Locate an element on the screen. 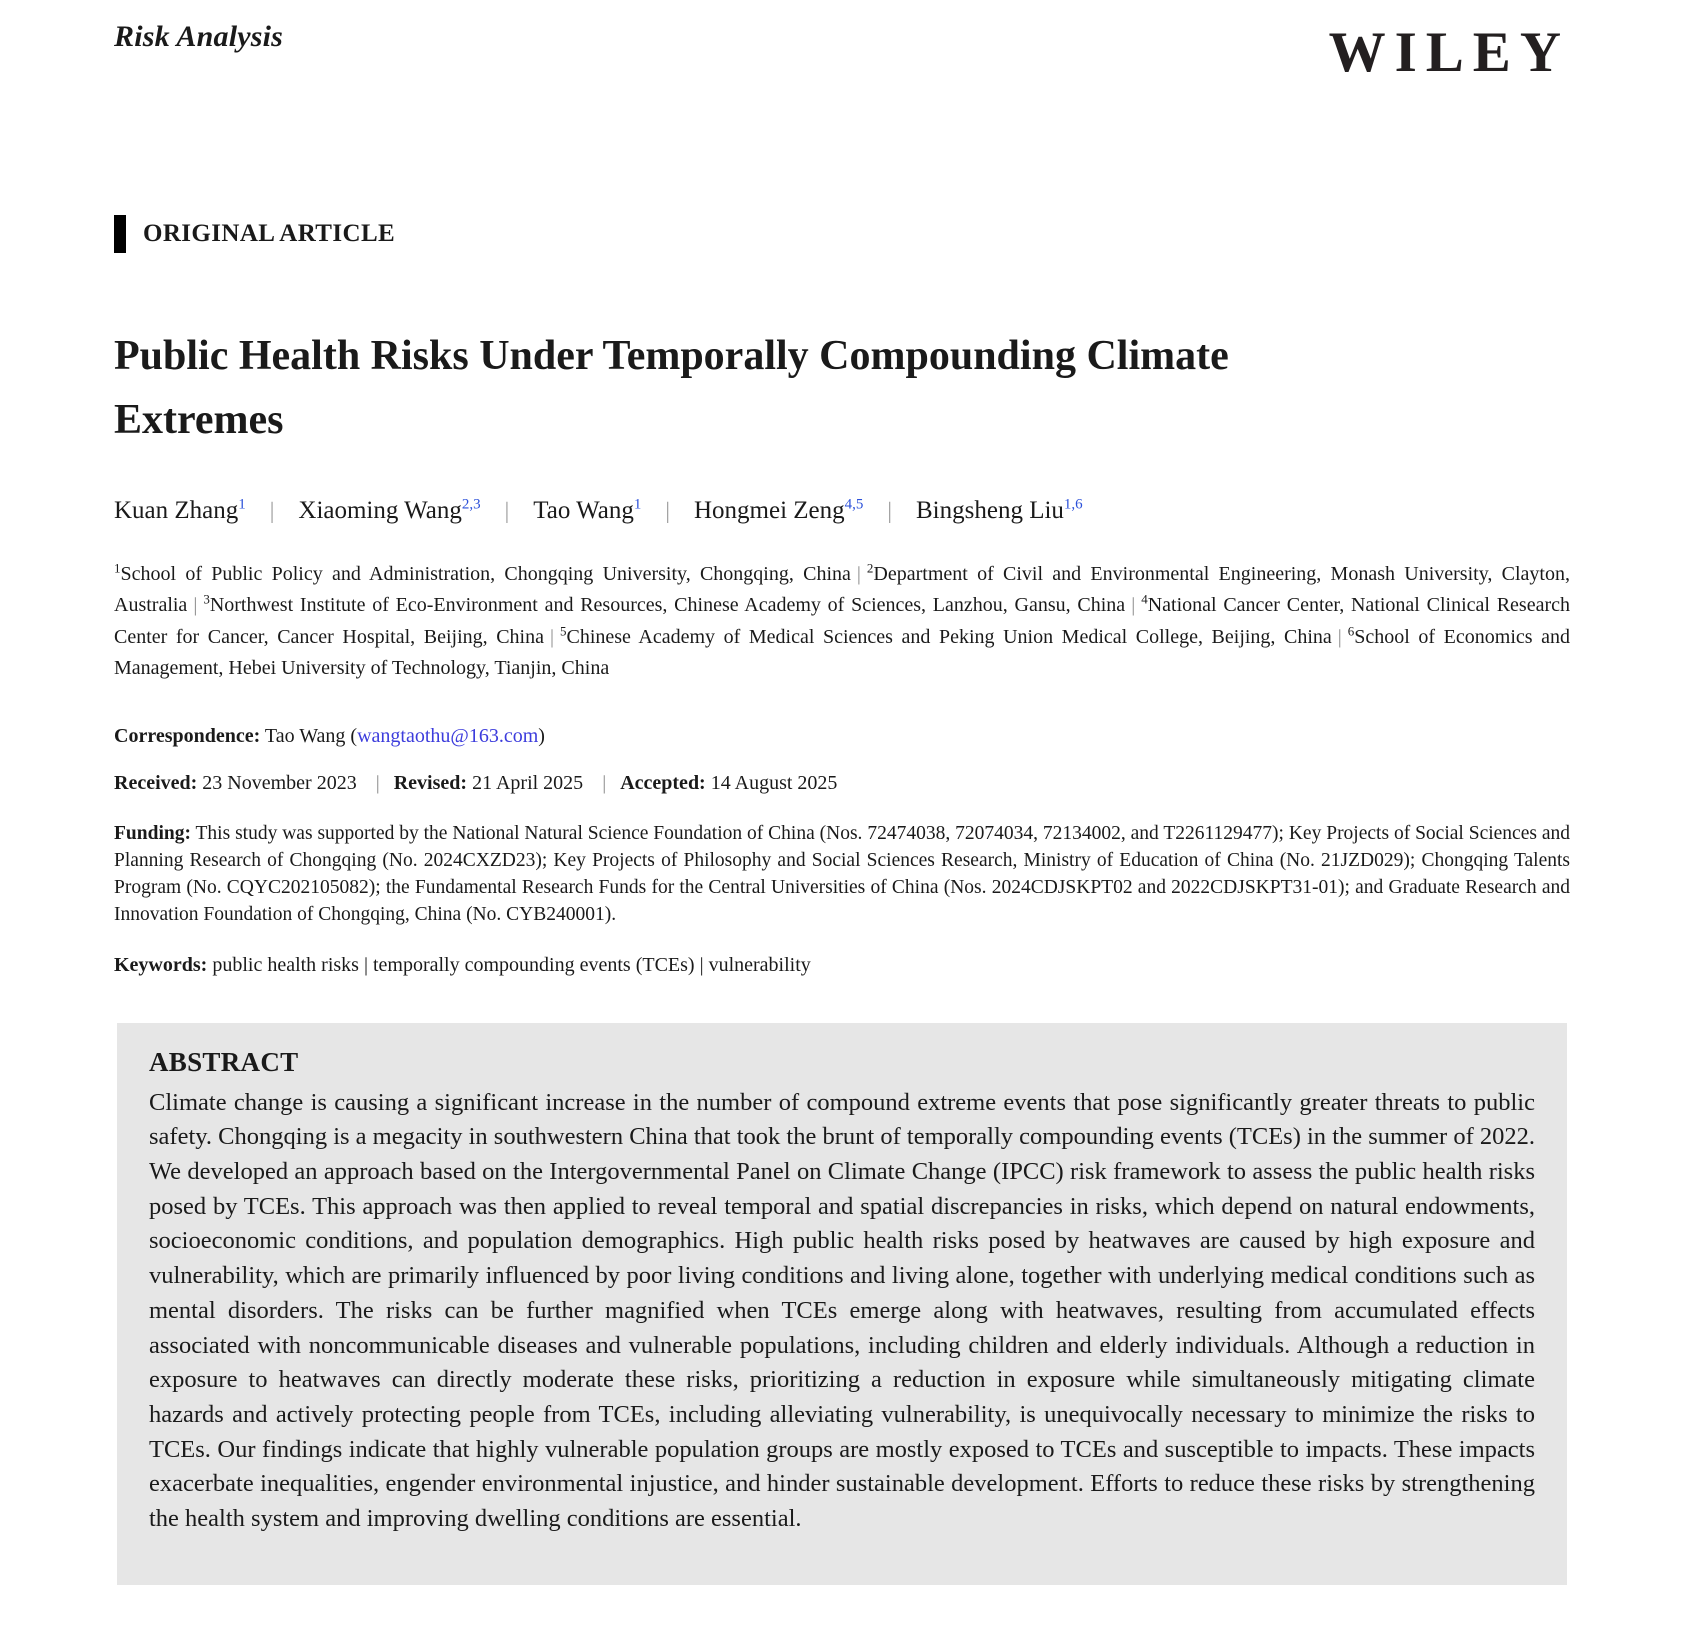 The height and width of the screenshot is (1632, 1684). history-value: 21 April 2025 is located at coordinates (528, 782).